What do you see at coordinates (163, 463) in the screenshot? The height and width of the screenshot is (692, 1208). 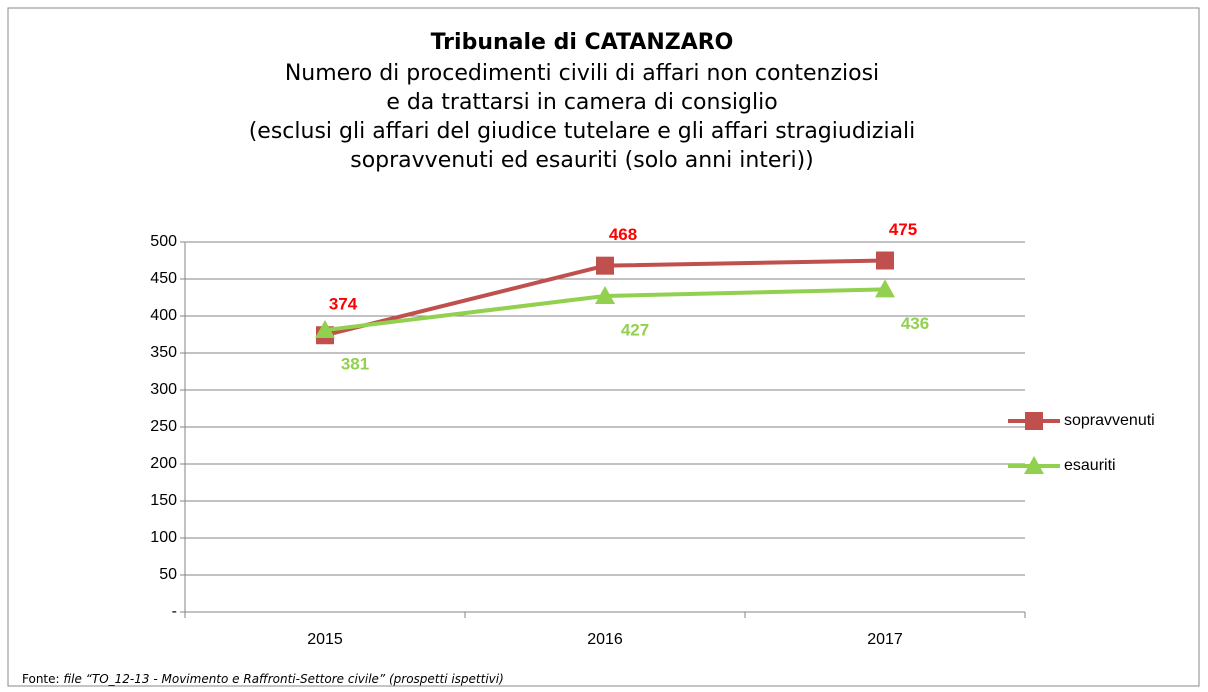 I see `y-tick-label: 200` at bounding box center [163, 463].